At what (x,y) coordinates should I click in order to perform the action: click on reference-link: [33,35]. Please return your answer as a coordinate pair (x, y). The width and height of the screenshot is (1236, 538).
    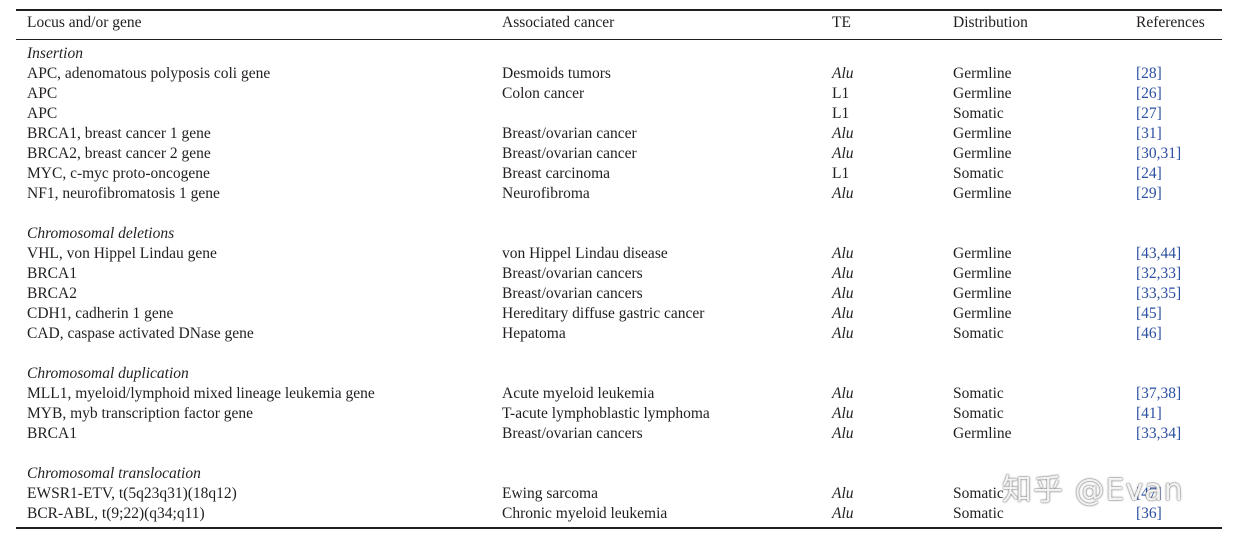
    Looking at the image, I should click on (1159, 293).